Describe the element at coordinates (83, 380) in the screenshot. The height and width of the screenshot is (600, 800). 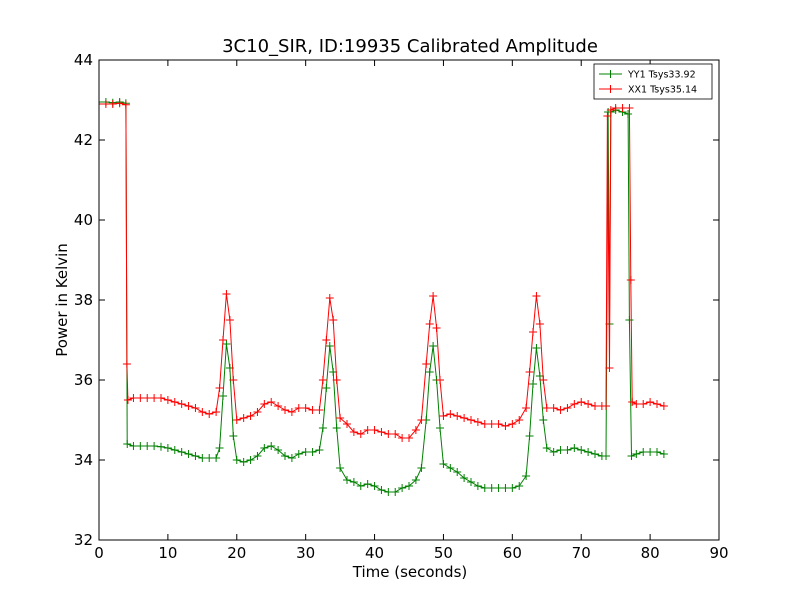
I see `y-tick-label: 36` at that location.